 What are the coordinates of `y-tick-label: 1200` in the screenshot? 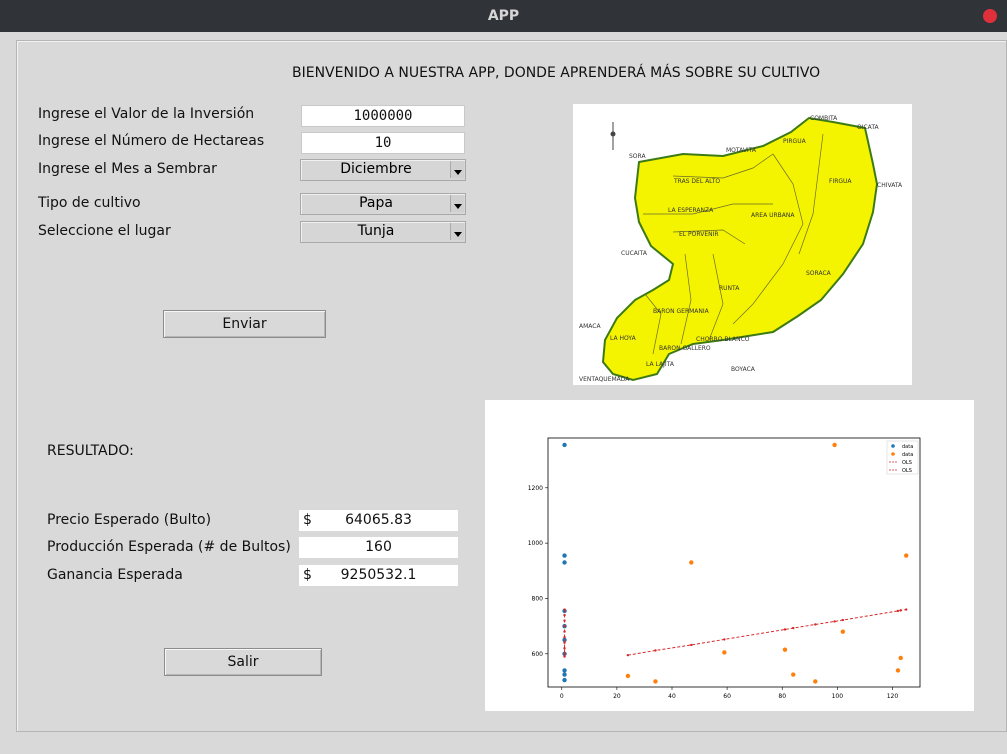 It's located at (535, 488).